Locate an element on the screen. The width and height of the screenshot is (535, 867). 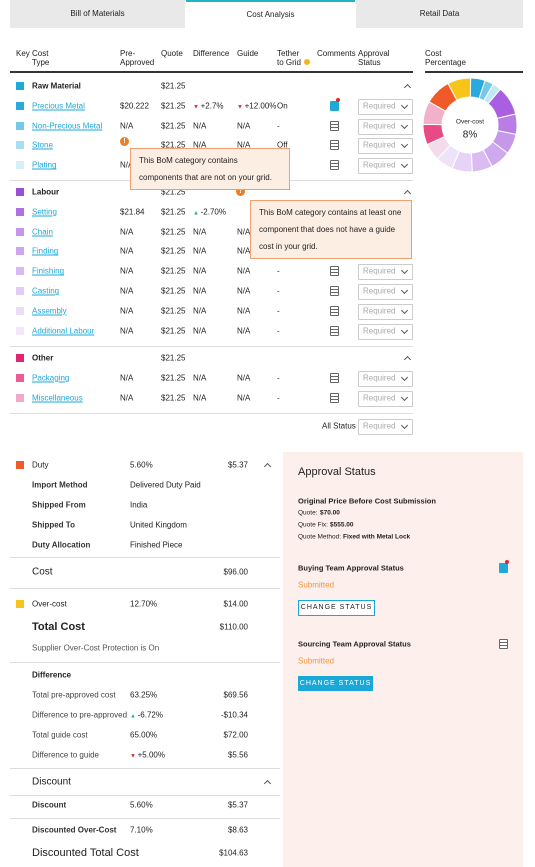
cost-amount: $96.00 is located at coordinates (235, 572).